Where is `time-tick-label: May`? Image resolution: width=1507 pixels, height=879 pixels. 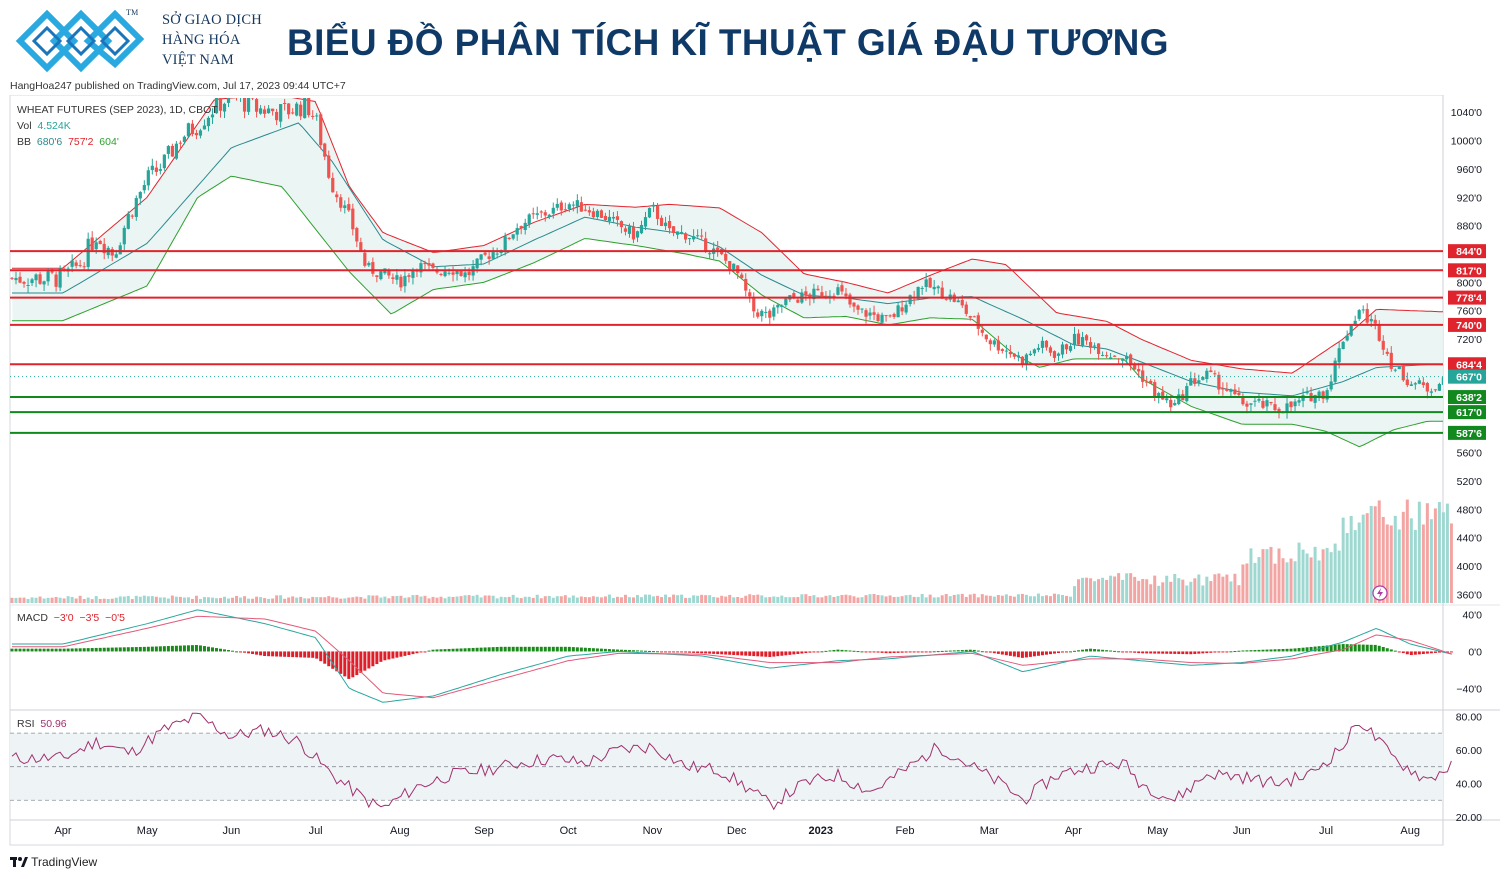
time-tick-label: May is located at coordinates (1157, 831).